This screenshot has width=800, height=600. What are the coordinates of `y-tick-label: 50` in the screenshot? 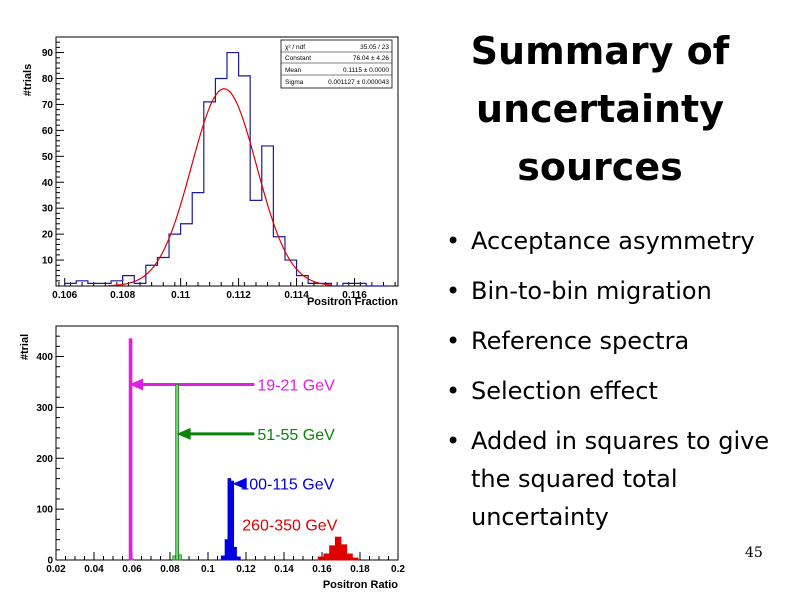 It's located at (48, 157).